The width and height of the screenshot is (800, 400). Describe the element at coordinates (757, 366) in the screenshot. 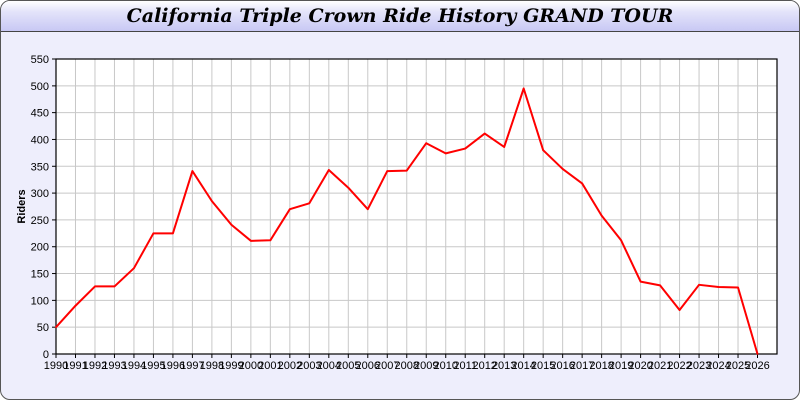

I see `x-tick-label: 2026` at that location.